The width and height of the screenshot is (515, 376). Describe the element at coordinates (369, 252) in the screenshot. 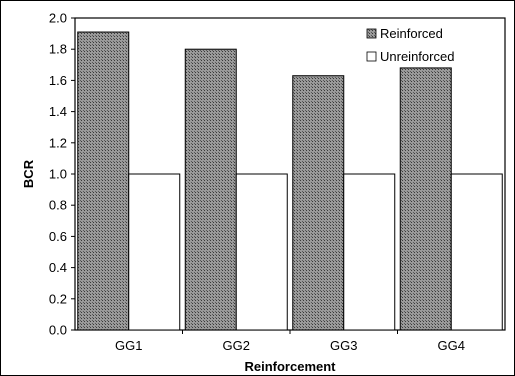

I see `bar-unreinforced-gg3` at that location.